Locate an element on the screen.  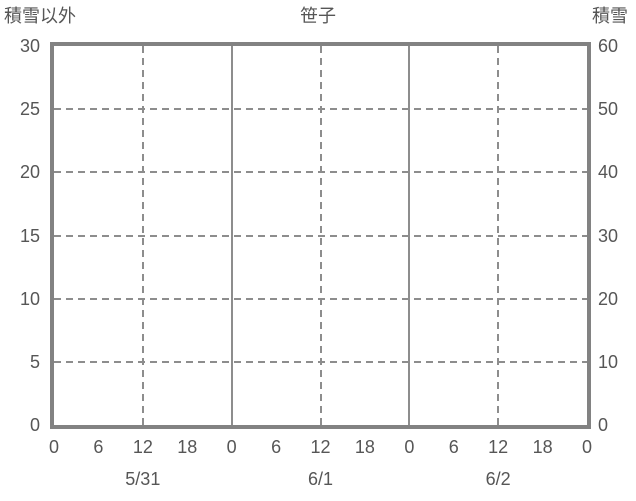
left-axis-tick-label: 25 is located at coordinates (29, 109).